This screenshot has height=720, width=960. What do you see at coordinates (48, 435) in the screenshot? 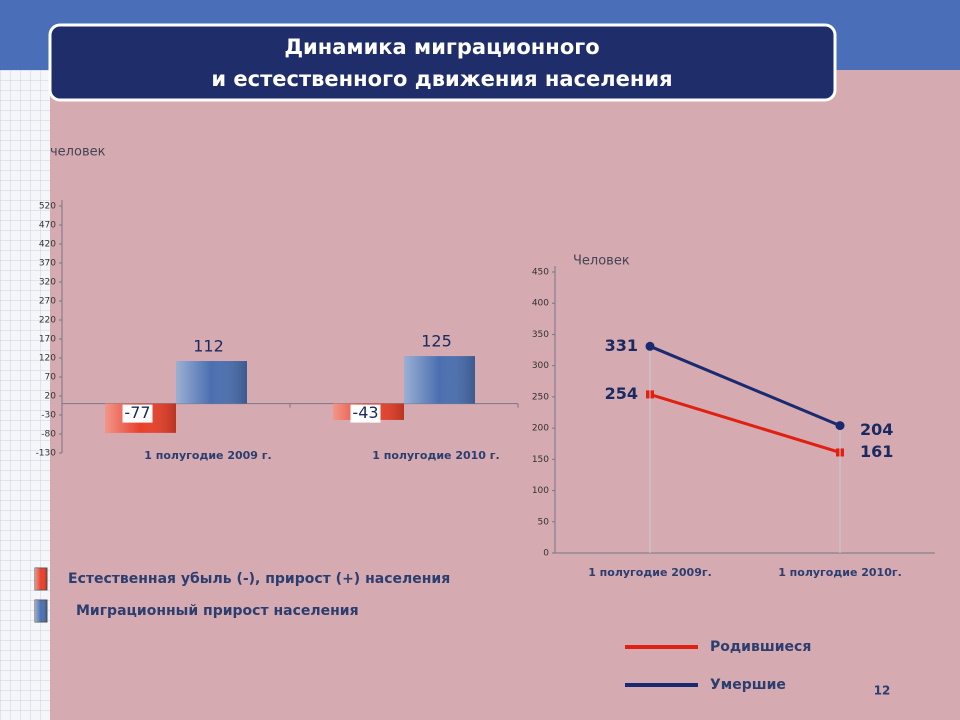
I see `y-tick-label: -80` at bounding box center [48, 435].